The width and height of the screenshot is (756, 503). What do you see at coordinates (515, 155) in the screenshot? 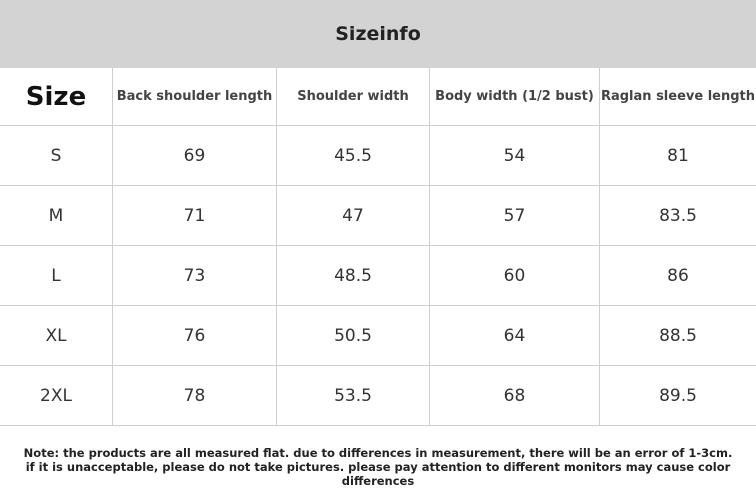
I see `measure-cell: 54` at bounding box center [515, 155].